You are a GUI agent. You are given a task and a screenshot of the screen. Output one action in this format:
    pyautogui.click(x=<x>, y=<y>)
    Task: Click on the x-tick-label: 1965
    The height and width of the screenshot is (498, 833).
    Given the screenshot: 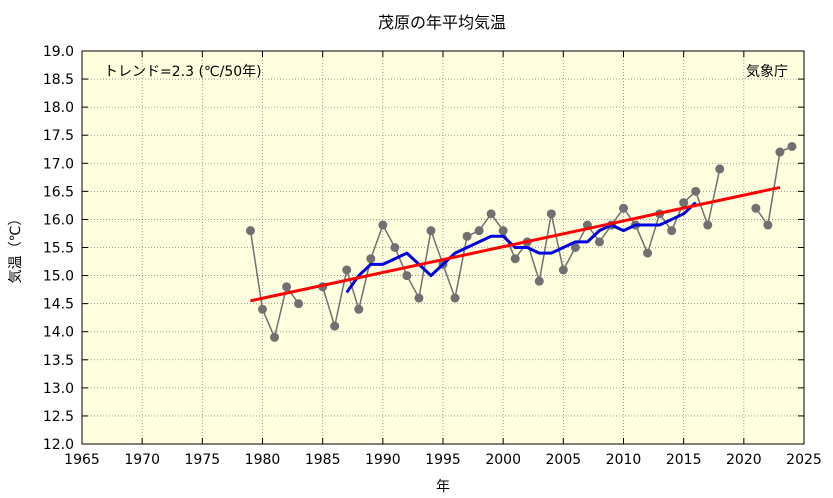 What is the action you would take?
    pyautogui.click(x=82, y=460)
    